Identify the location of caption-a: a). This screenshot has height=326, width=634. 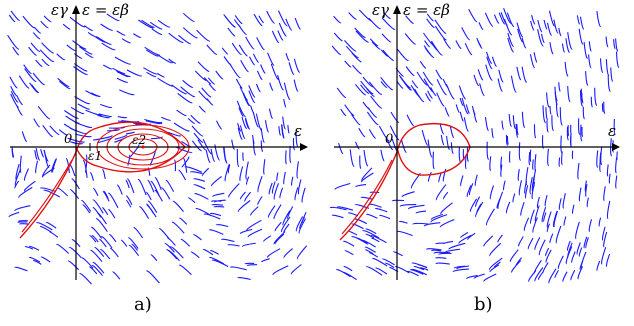
(143, 304).